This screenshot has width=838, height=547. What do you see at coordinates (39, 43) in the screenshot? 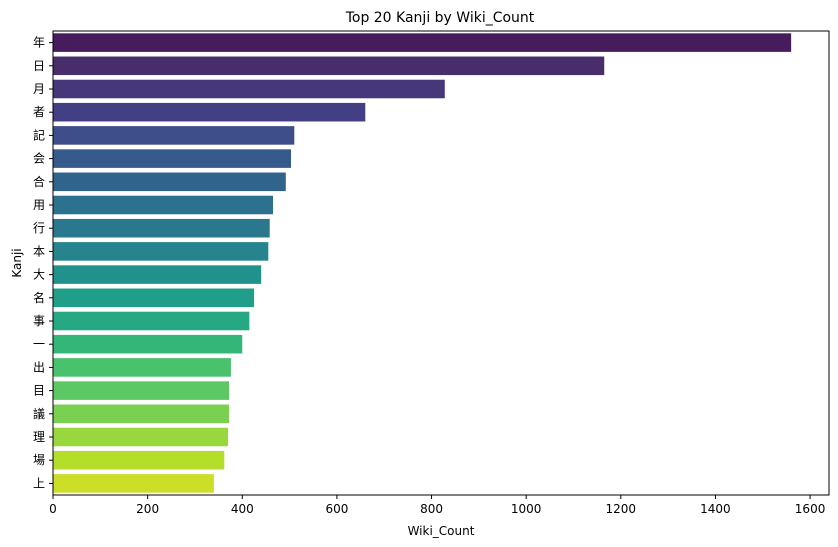
I see `y-tick-label: 年` at bounding box center [39, 43].